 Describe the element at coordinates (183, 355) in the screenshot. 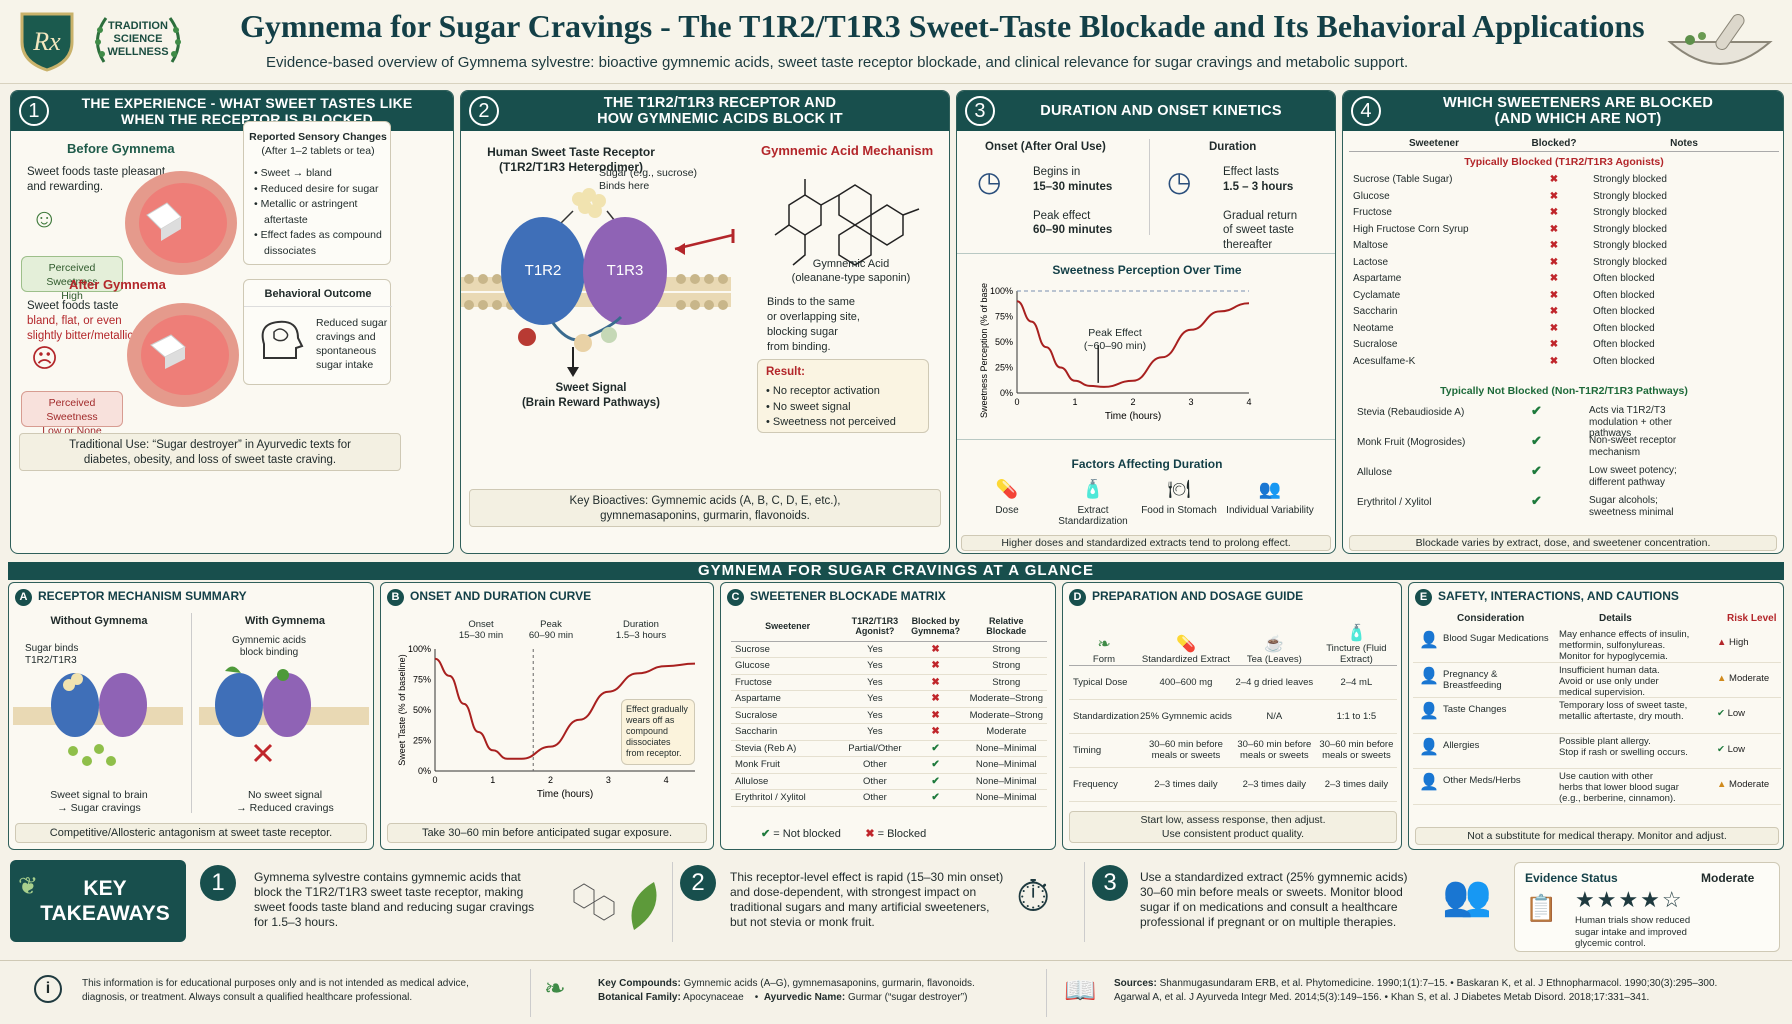

I see `tongue-after-image` at that location.